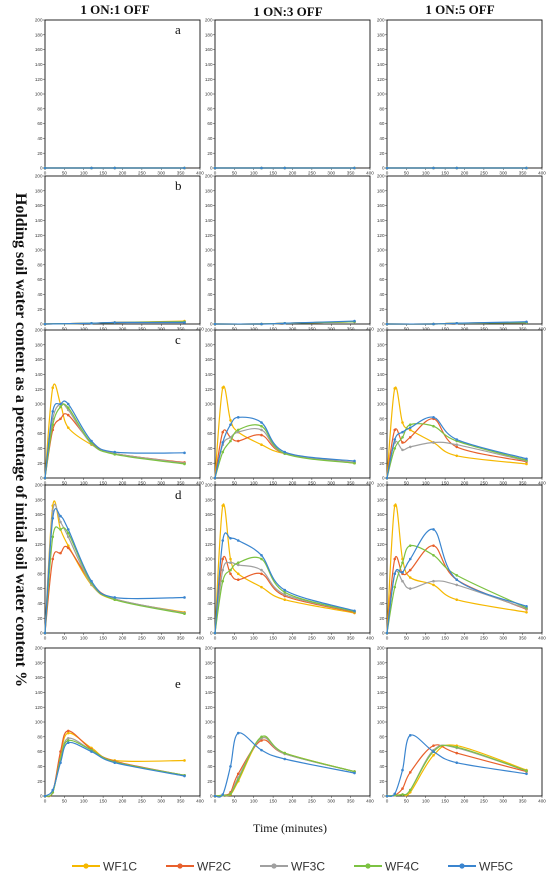 This screenshot has height=885, width=550. I want to click on column-title-2: 1 ON:3 OFF, so click(287, 11).